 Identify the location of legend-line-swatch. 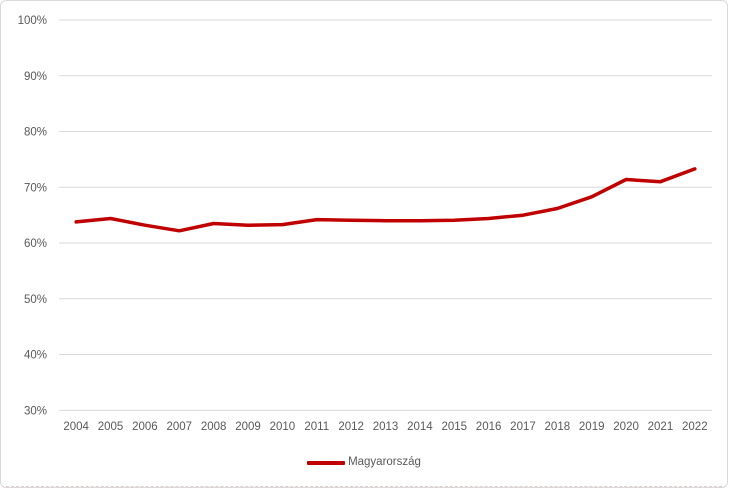
(326, 463).